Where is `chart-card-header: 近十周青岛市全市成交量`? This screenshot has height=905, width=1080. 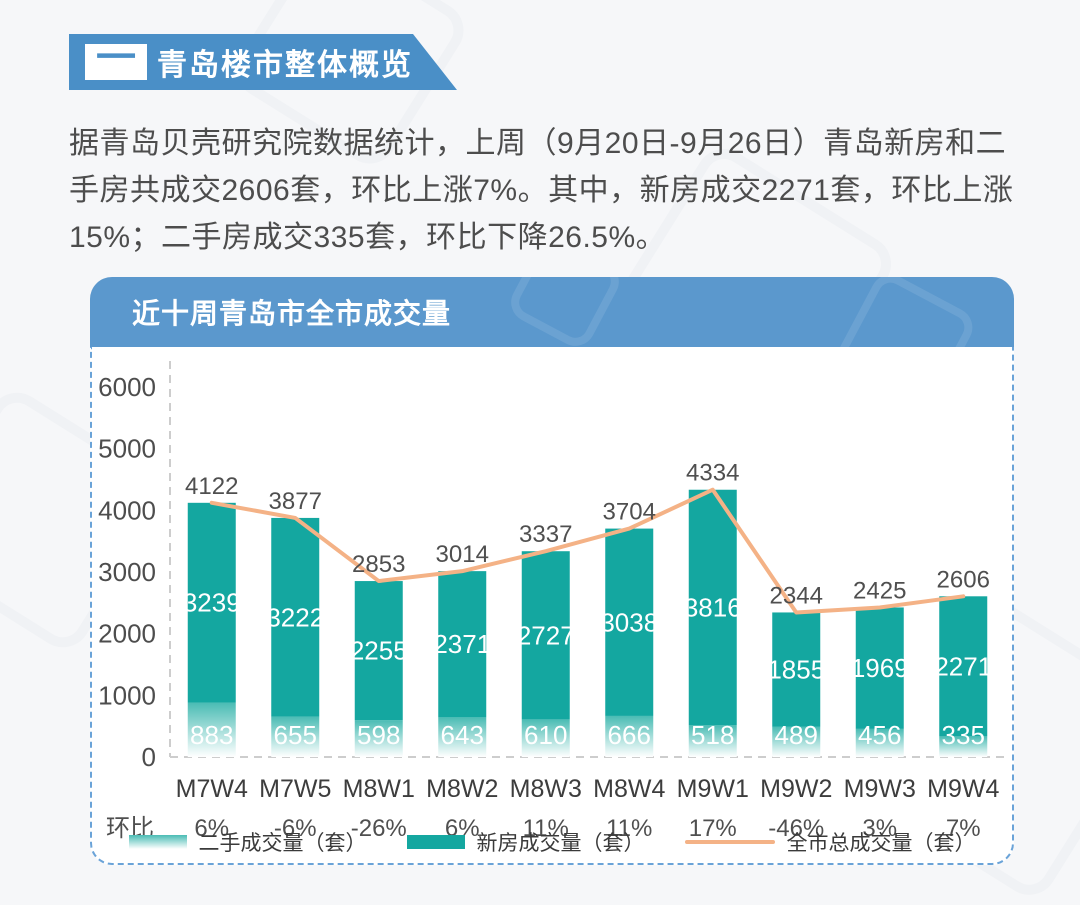
chart-card-header: 近十周青岛市全市成交量 is located at coordinates (552, 312).